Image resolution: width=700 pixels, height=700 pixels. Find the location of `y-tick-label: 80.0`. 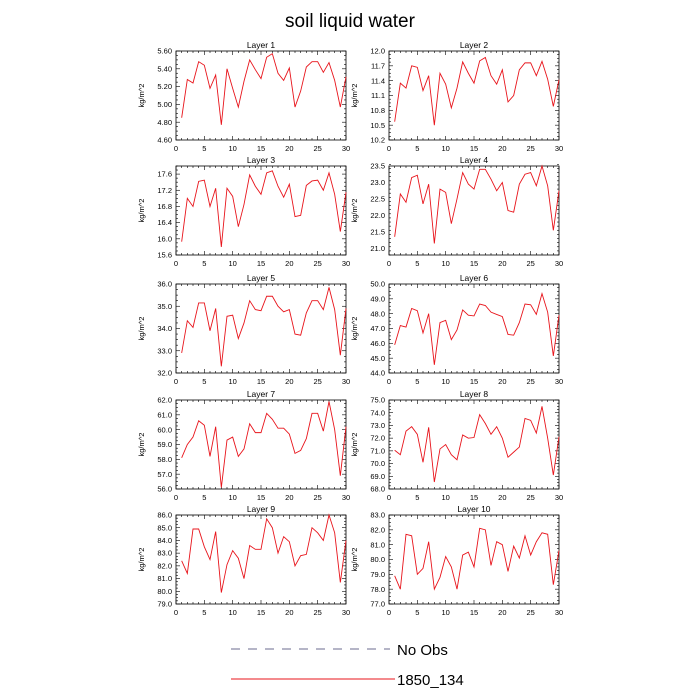

y-tick-label: 80.0 is located at coordinates (377, 559).